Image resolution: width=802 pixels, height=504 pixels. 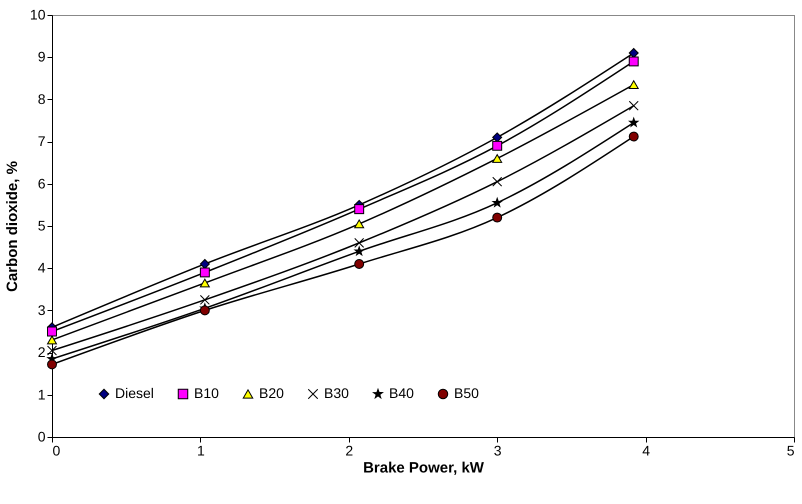 I want to click on legend-label: B40, so click(x=401, y=393).